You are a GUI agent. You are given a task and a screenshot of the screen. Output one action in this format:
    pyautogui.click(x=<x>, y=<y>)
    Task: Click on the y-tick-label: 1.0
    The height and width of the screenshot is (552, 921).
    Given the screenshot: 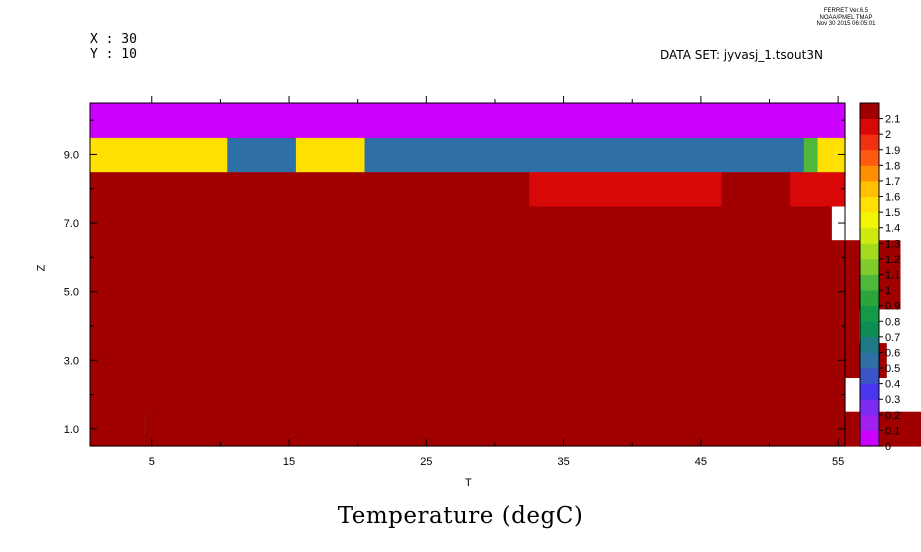 What is the action you would take?
    pyautogui.click(x=71, y=430)
    